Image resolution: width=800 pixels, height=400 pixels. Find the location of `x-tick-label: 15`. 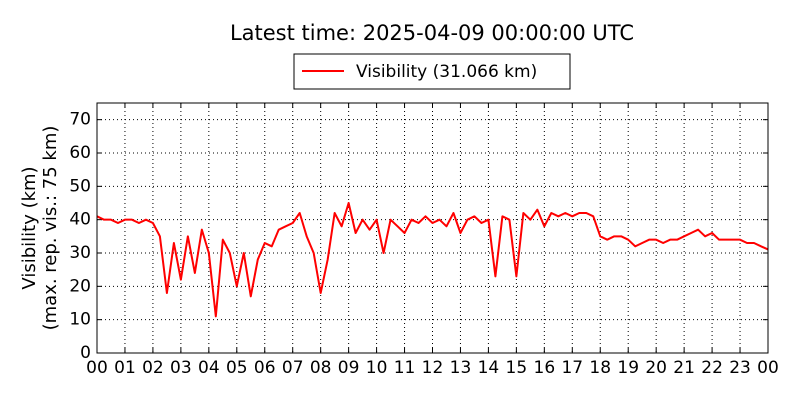

x-tick-label: 15 is located at coordinates (517, 368).